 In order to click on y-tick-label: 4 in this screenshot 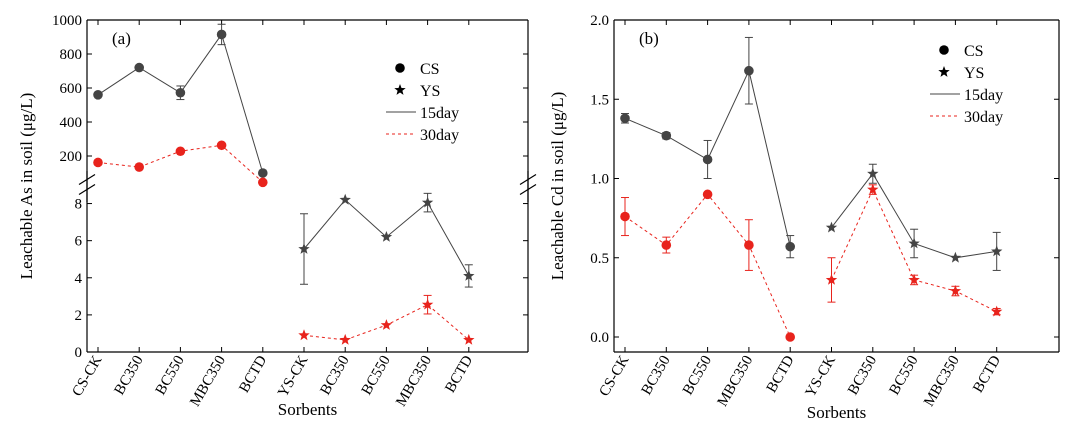, I will do `click(79, 279)`.